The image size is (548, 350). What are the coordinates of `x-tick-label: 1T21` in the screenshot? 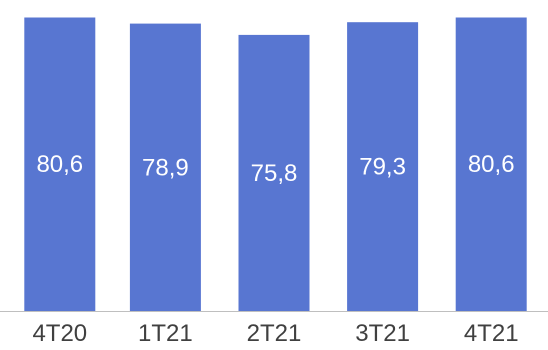 It's located at (165, 333).